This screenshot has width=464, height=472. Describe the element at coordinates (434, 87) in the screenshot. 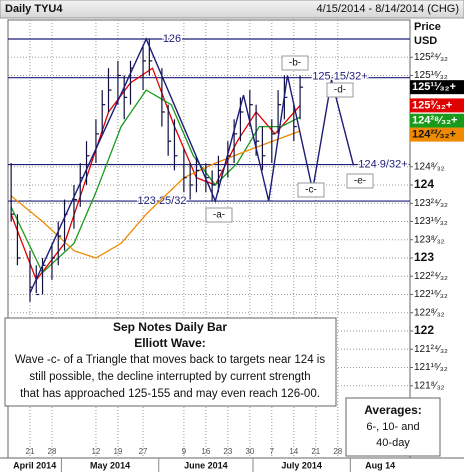

I see `price-tag-label: 125¹¹⁄₃₂+` at that location.